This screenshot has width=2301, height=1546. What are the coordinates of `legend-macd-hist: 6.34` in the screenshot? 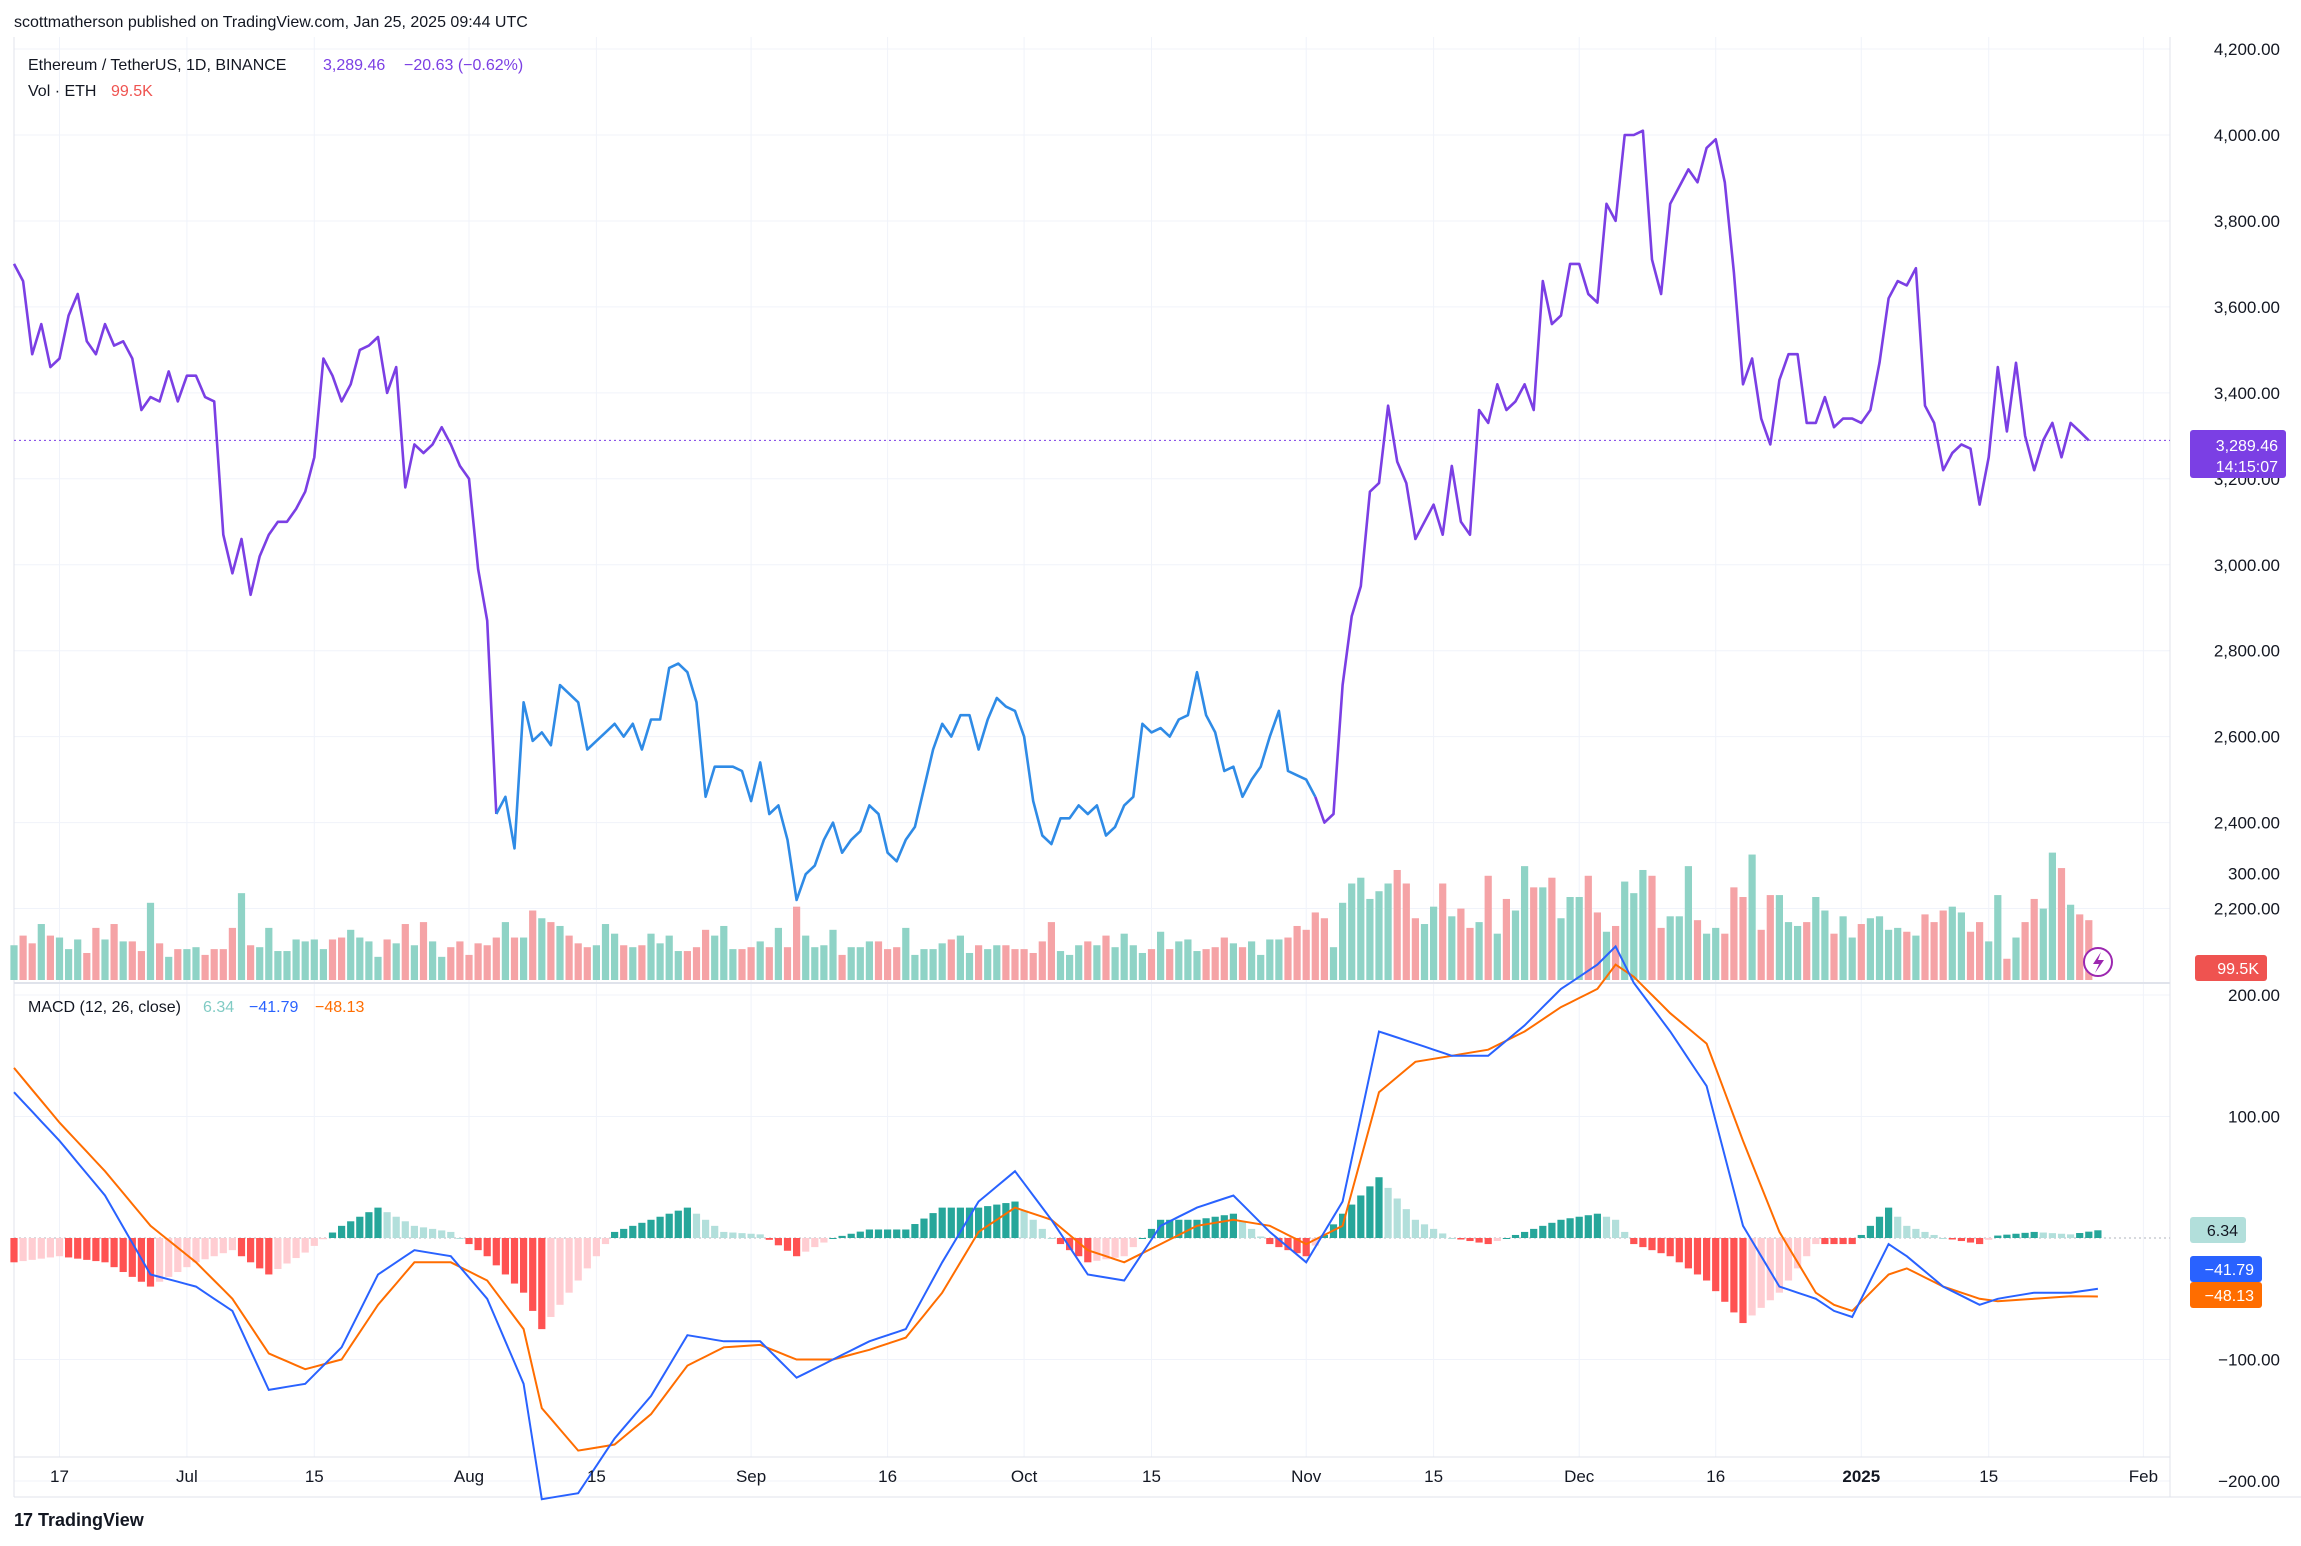 It's located at (218, 1007).